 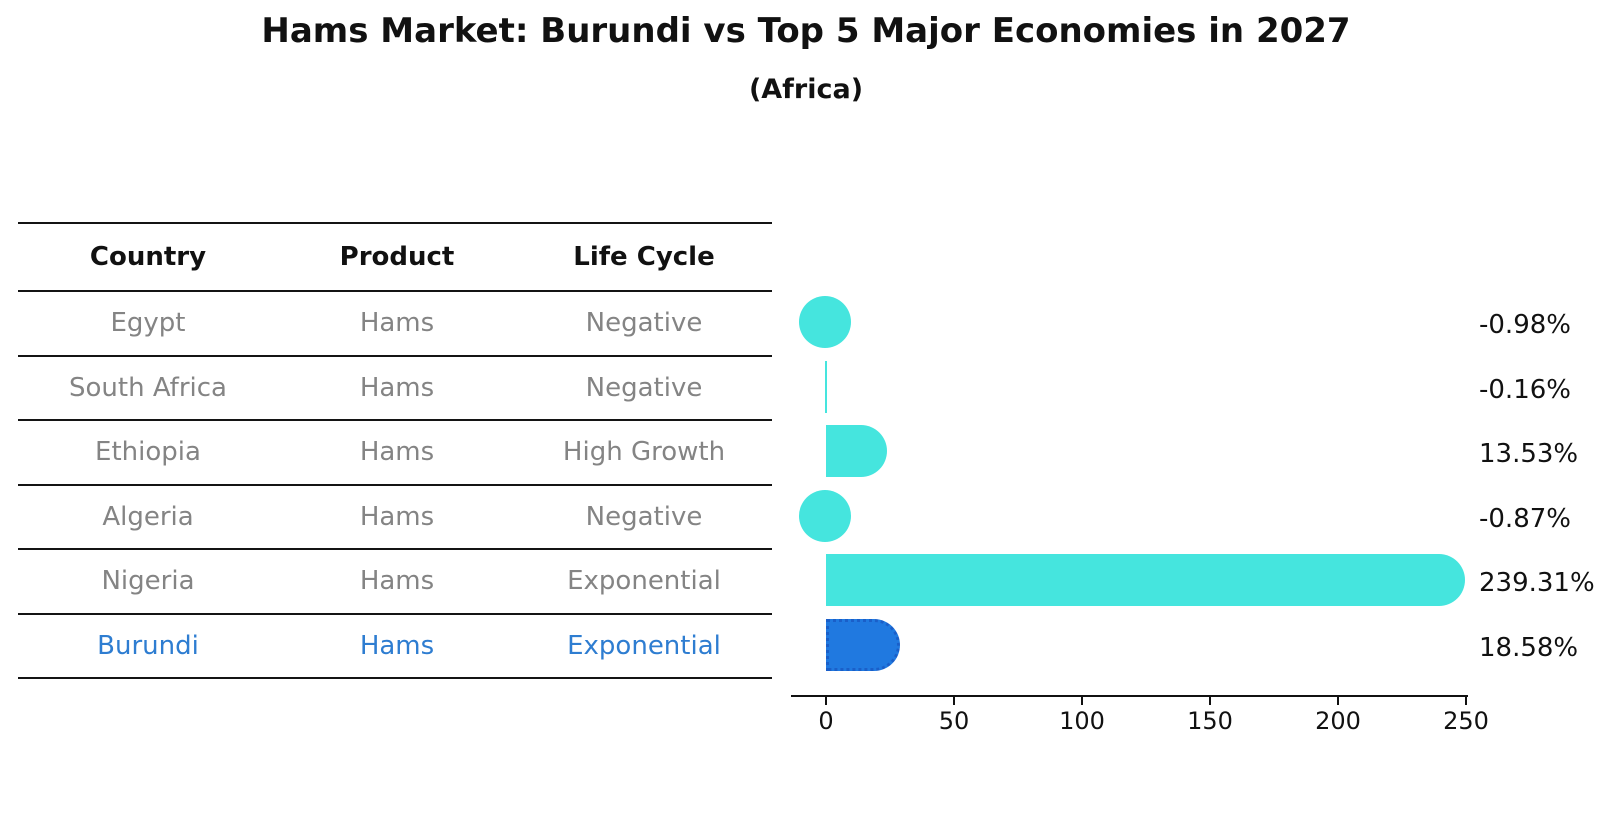 I want to click on x-axis-line, so click(x=1129, y=696).